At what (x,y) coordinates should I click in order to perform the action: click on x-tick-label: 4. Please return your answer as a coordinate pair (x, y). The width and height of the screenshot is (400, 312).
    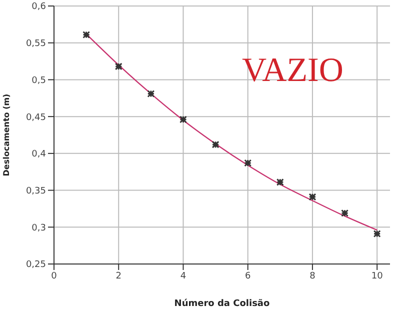
    Looking at the image, I should click on (183, 276).